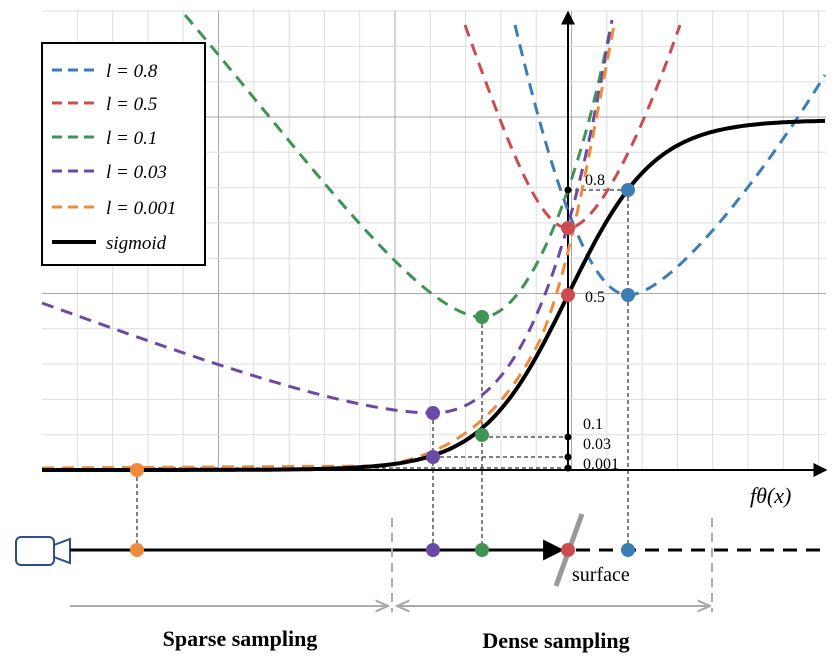 Image resolution: width=836 pixels, height=664 pixels. I want to click on legend-label: l = 0.03, so click(136, 172).